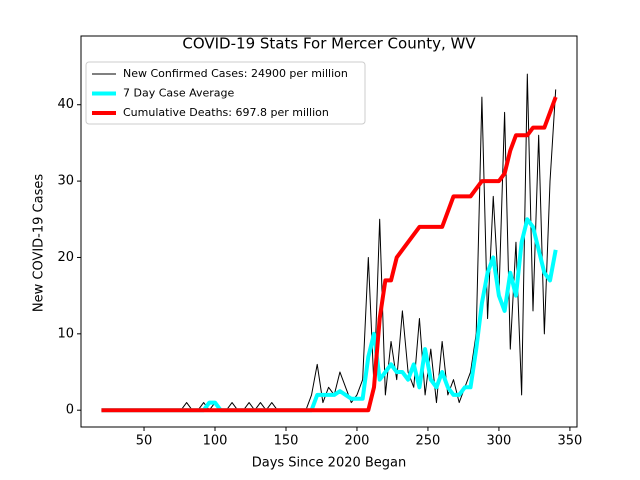 The height and width of the screenshot is (480, 640). What do you see at coordinates (329, 44) in the screenshot?
I see `chart-title: COVID-19 Stats For Mercer County, WV` at bounding box center [329, 44].